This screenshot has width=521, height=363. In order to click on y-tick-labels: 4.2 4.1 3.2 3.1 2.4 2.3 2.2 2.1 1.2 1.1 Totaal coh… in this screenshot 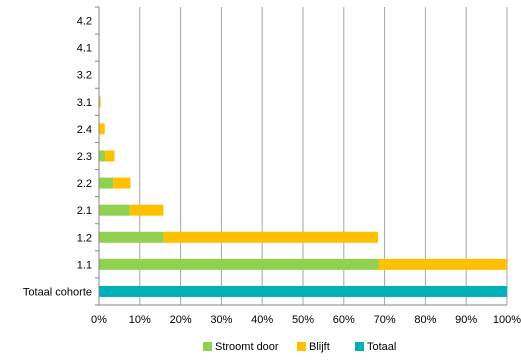, I will do `click(57, 157)`.